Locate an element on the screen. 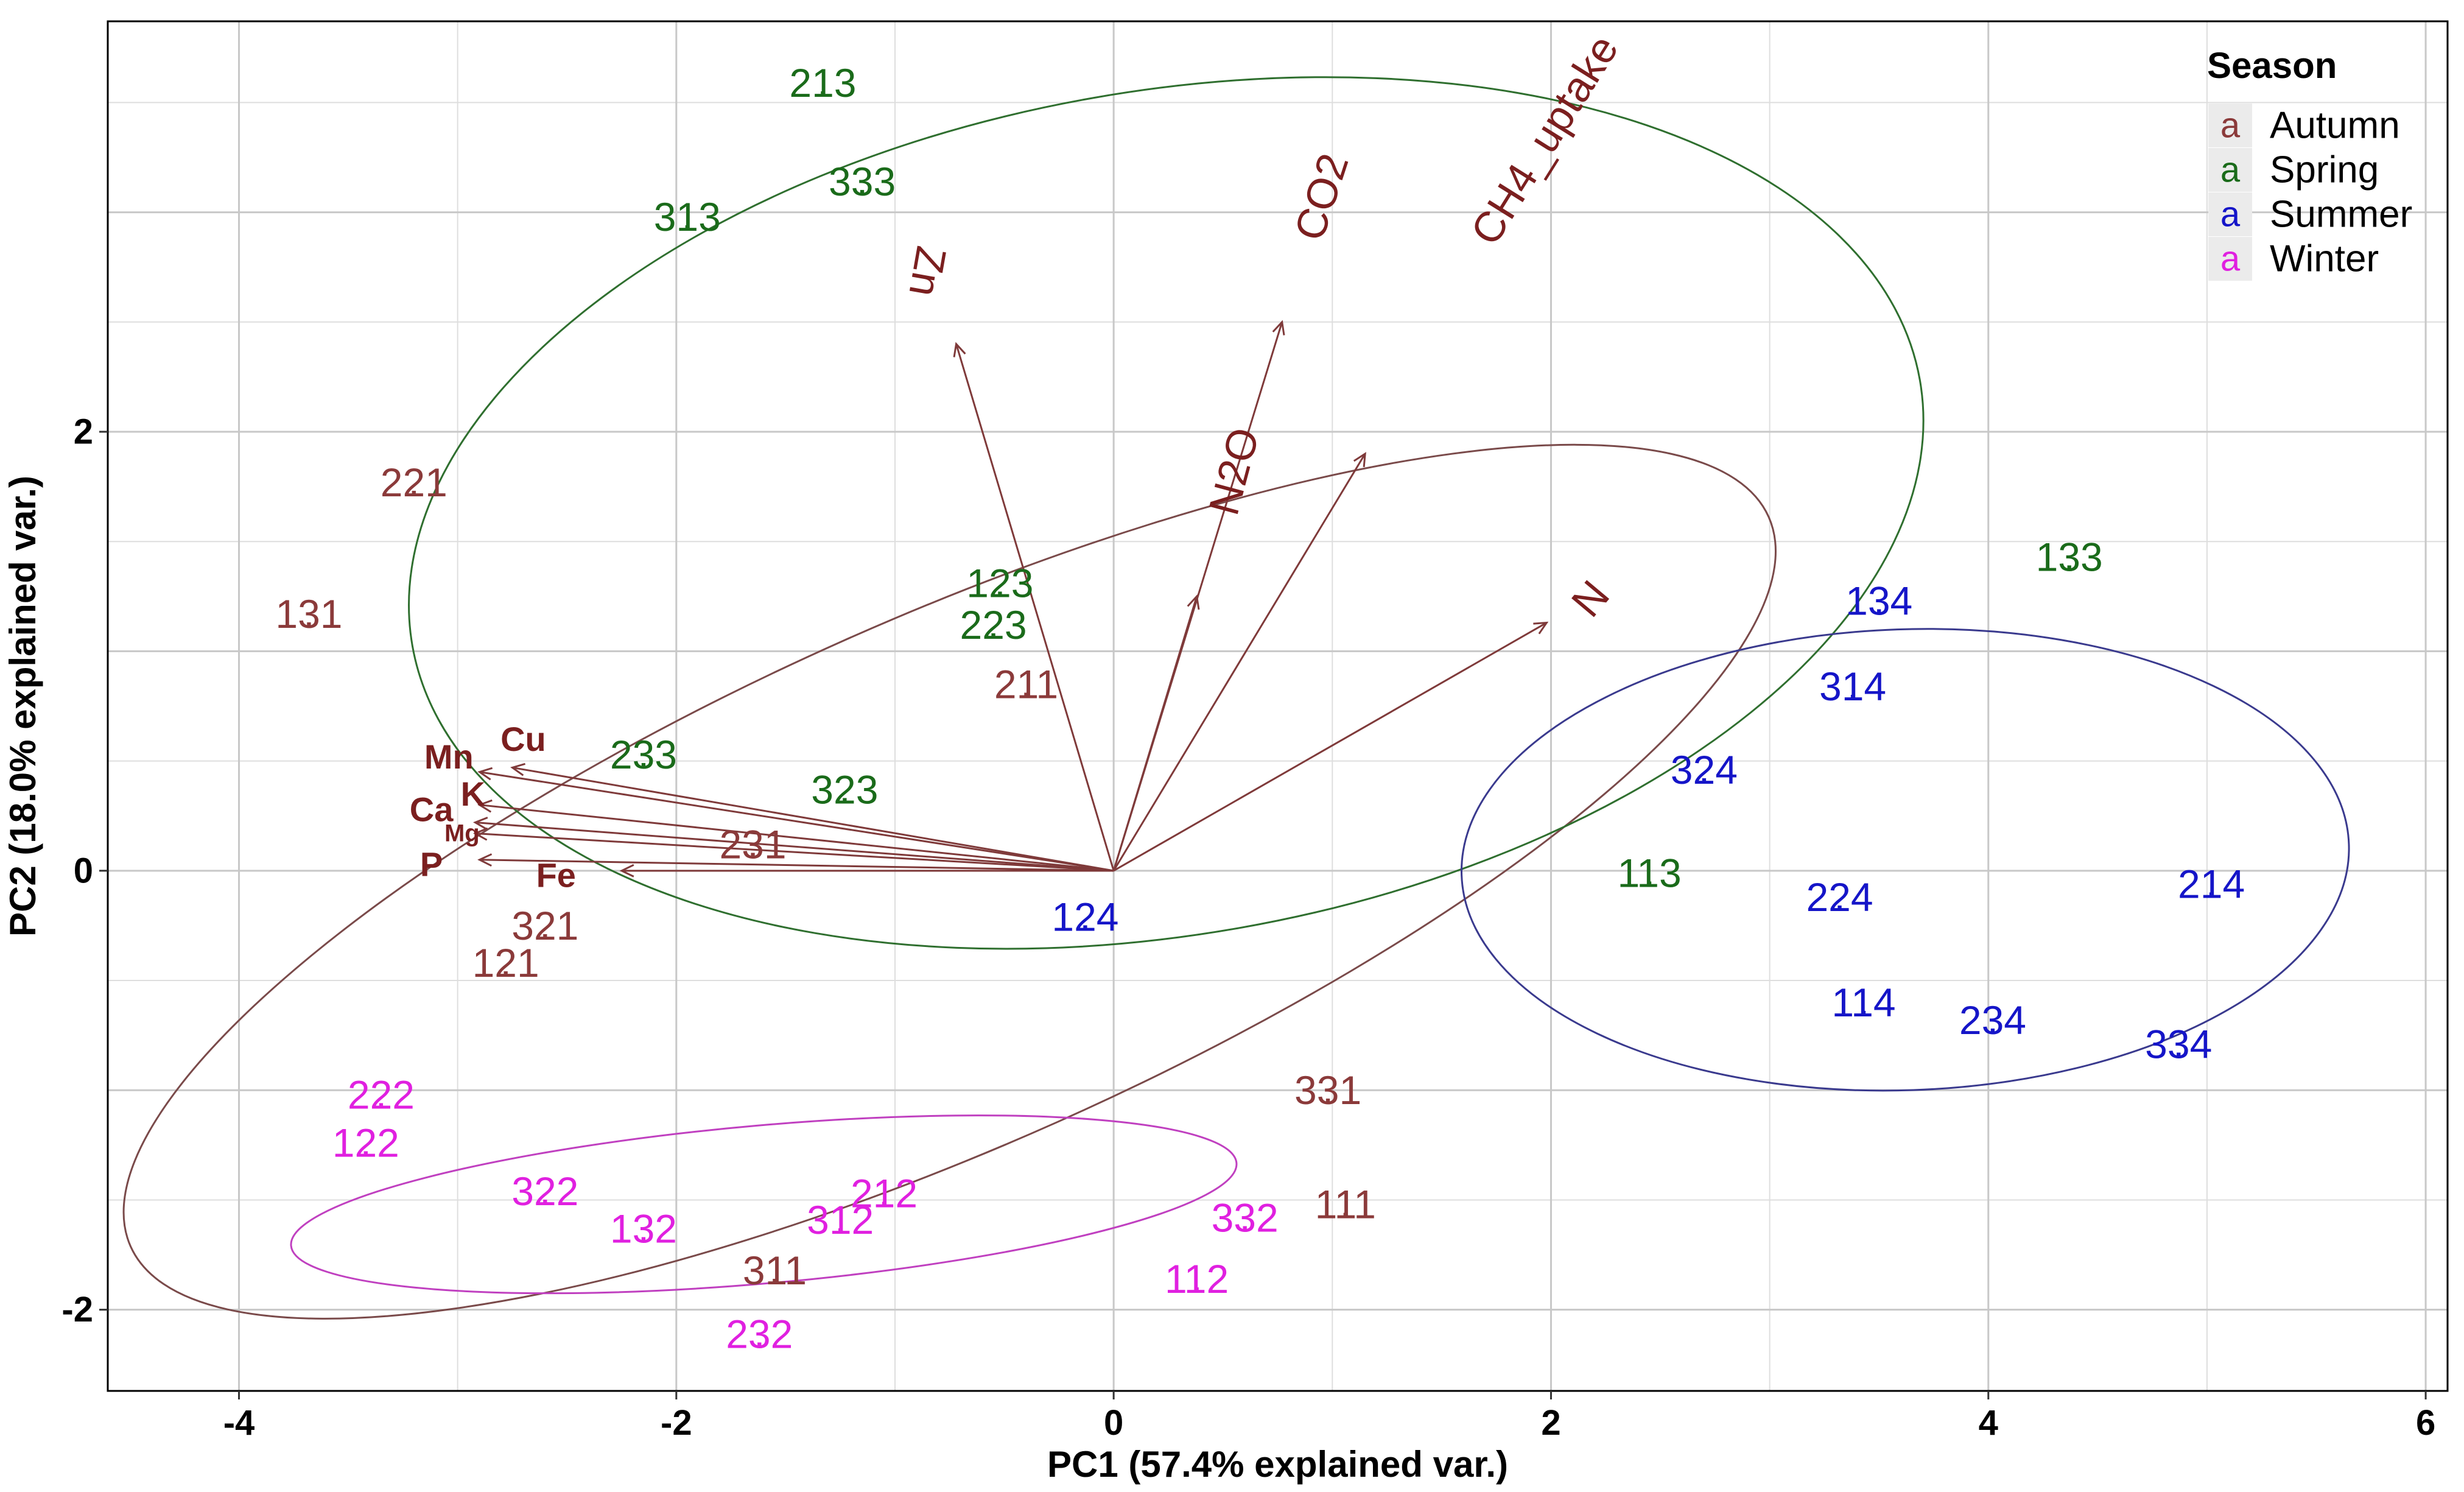  x-tick-label: -4 is located at coordinates (239, 1423).